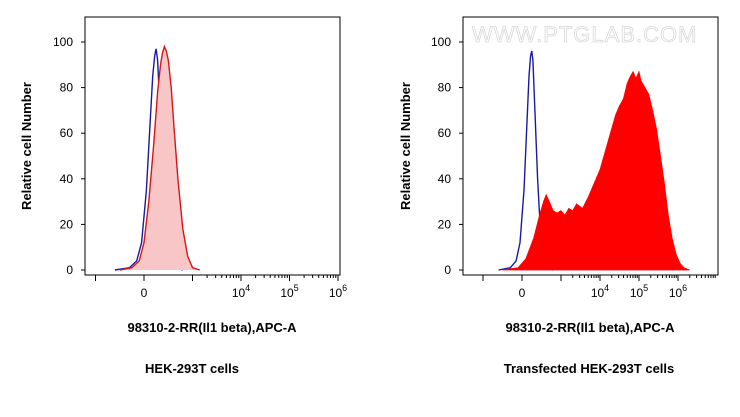 The width and height of the screenshot is (740, 417). Describe the element at coordinates (212, 327) in the screenshot. I see `left-x-axis-label: 98310-2-RR(Il1 beta),APC-A` at that location.